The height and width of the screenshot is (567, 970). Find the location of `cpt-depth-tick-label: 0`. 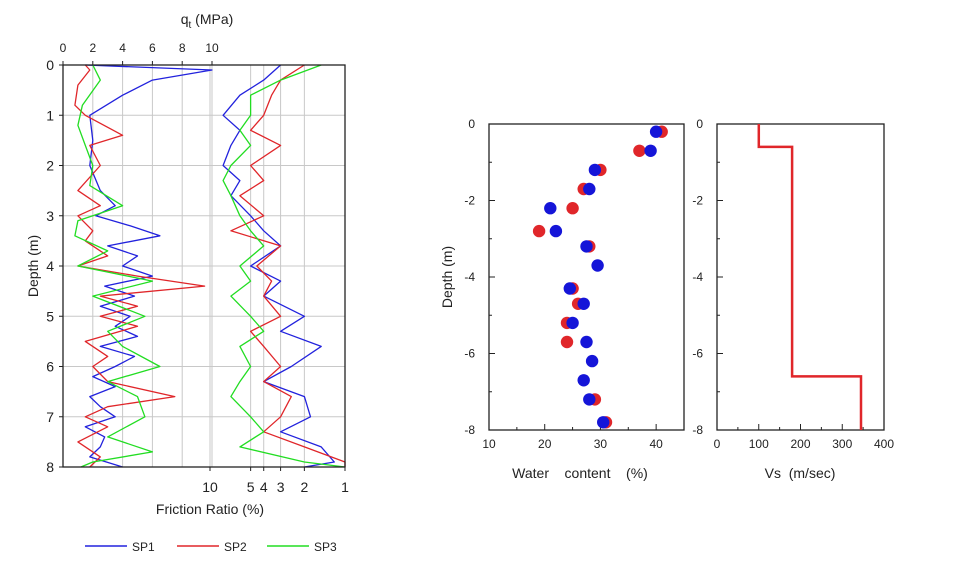

cpt-depth-tick-label: 0 is located at coordinates (50, 65).